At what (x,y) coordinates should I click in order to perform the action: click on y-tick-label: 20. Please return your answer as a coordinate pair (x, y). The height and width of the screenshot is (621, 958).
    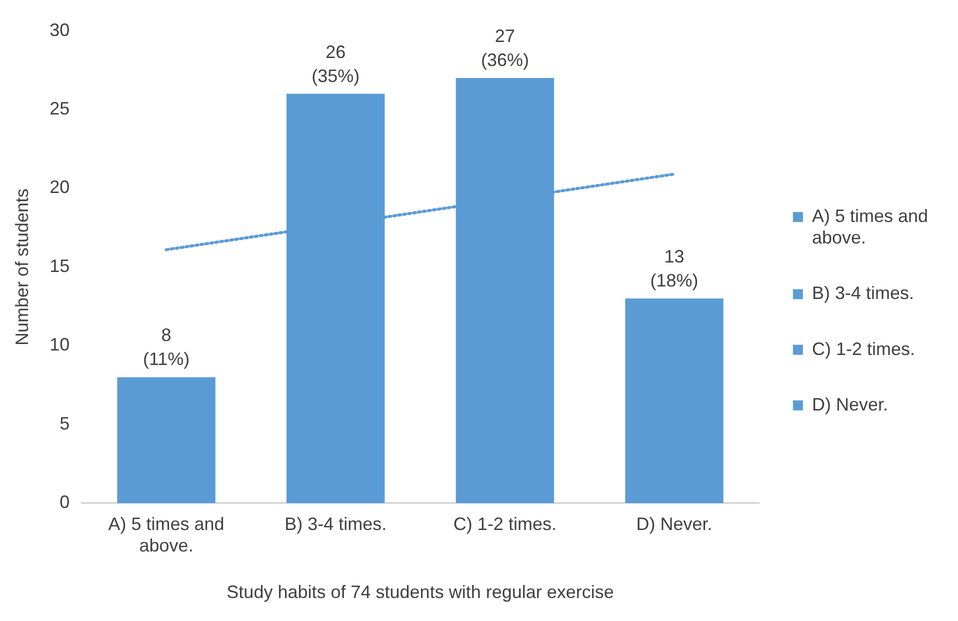
    Looking at the image, I should click on (60, 187).